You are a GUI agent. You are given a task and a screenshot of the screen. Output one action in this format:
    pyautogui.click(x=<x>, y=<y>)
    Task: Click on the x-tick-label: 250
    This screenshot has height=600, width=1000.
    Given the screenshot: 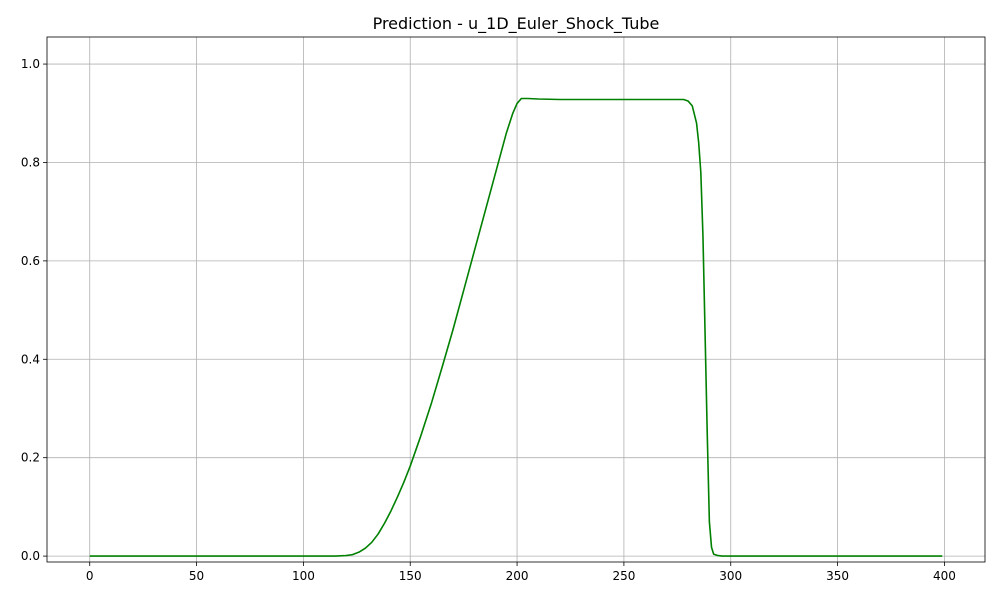 What is the action you would take?
    pyautogui.click(x=623, y=576)
    